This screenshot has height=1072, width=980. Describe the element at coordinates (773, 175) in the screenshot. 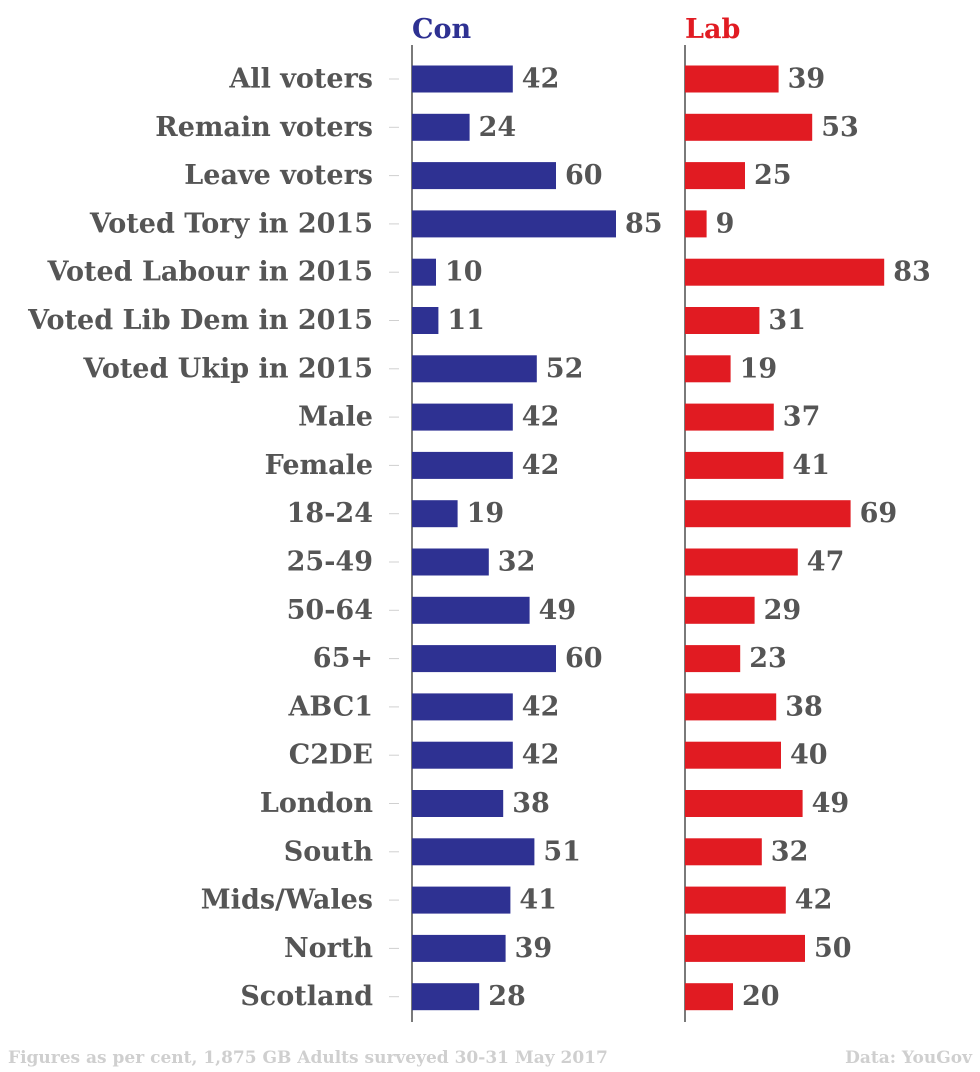

I see `value-label-lab-leave-voters: 25` at that location.